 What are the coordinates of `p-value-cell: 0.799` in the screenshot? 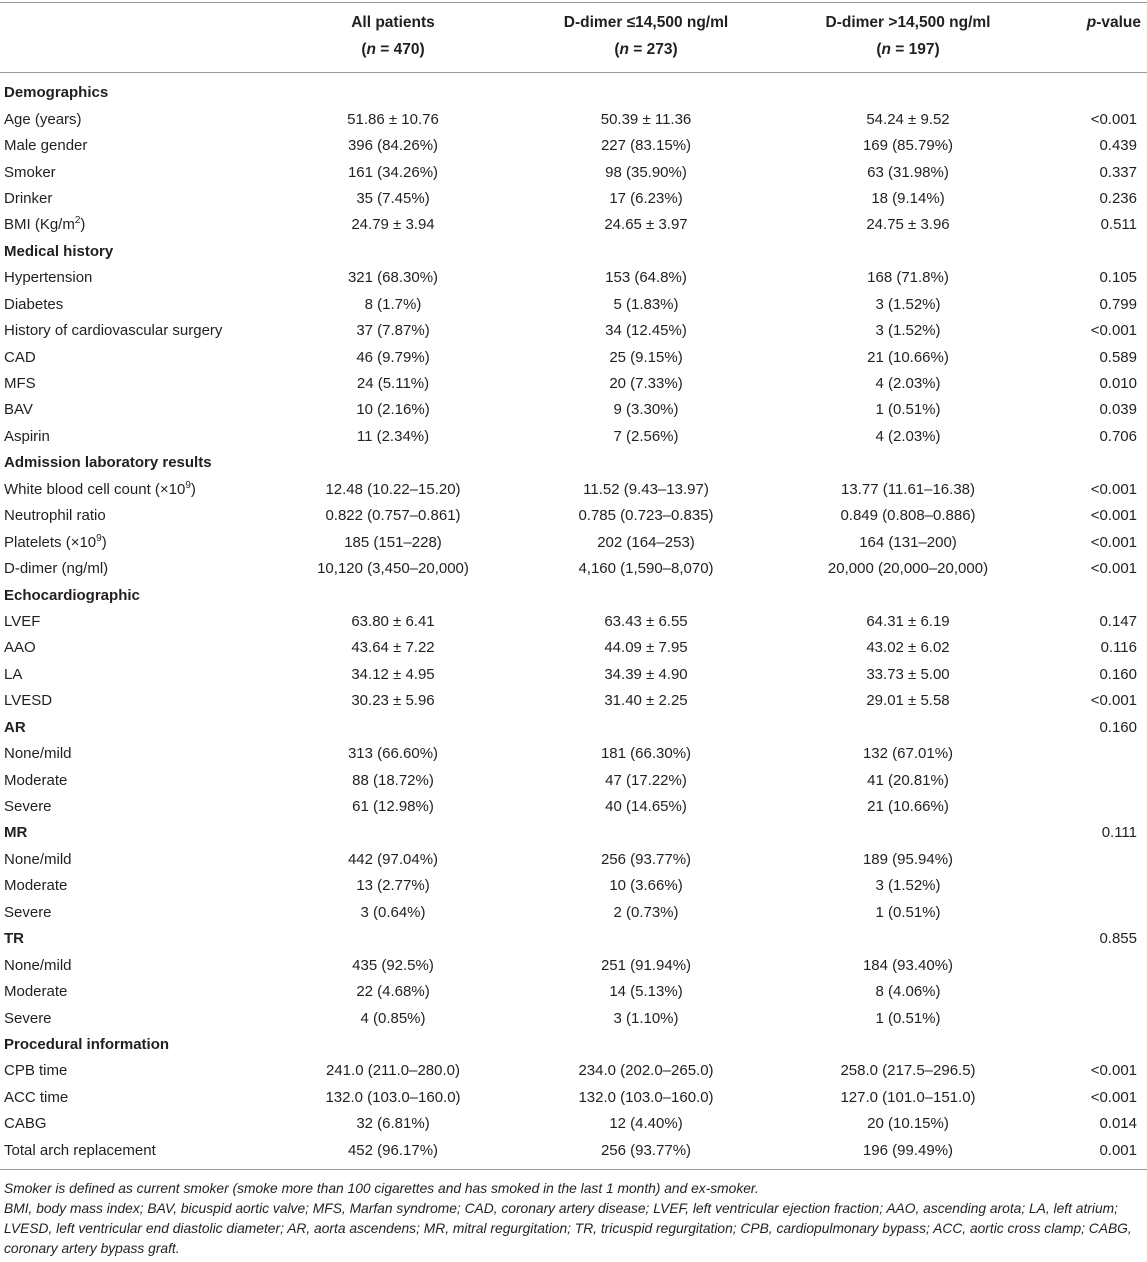 It's located at (1118, 304).